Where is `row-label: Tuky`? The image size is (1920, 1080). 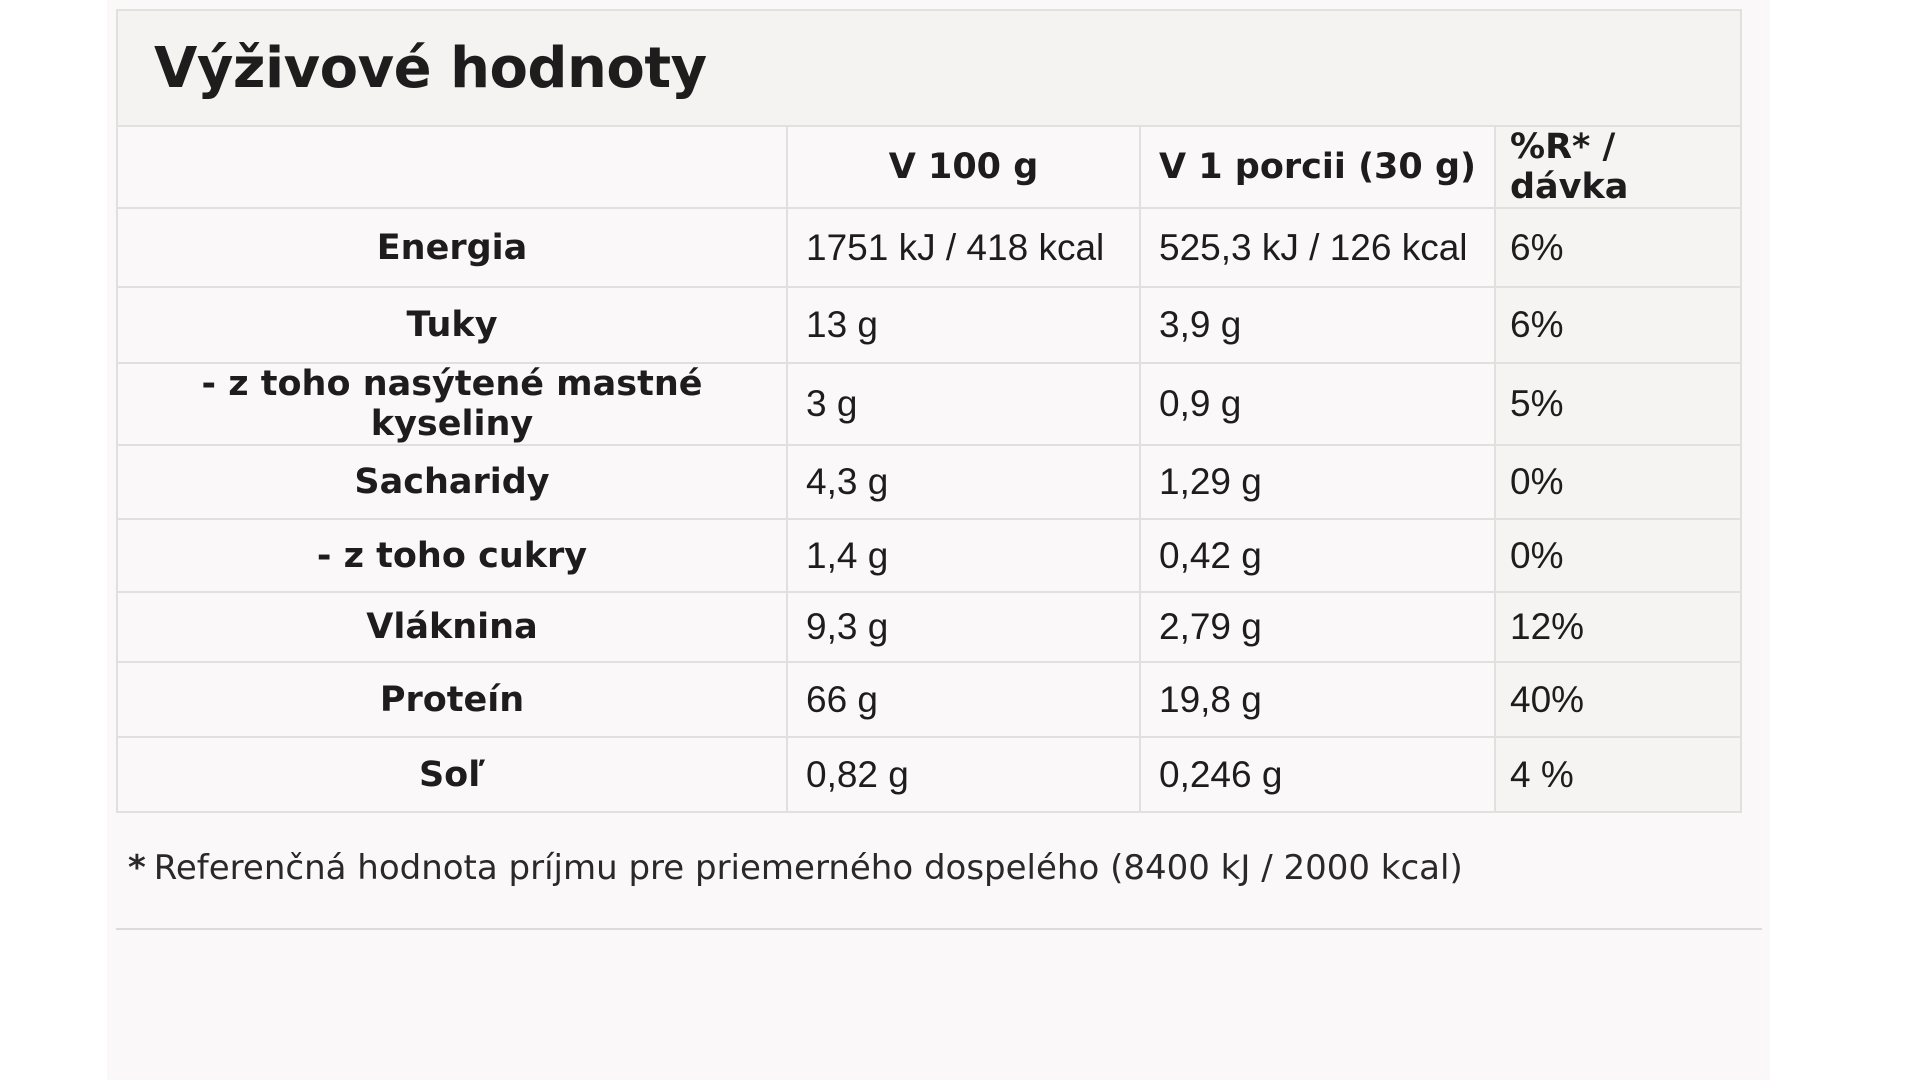 row-label: Tuky is located at coordinates (453, 325).